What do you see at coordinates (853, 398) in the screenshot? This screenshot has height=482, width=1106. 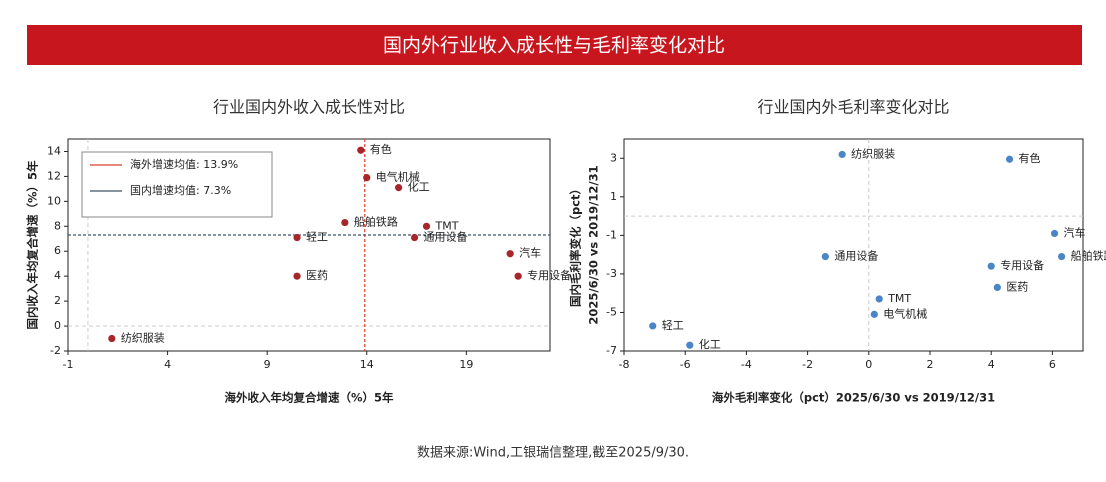 I see `x-axis-label: 海外毛利率变化（pct）2025/6/30 vs 2019/12/31` at bounding box center [853, 398].